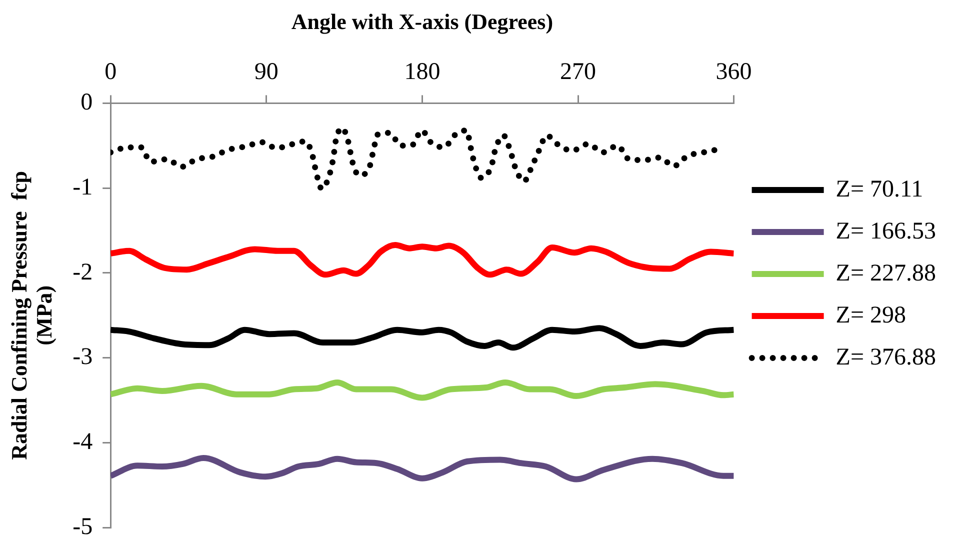 This screenshot has width=954, height=552. What do you see at coordinates (82, 272) in the screenshot?
I see `y-tick-label: -2` at bounding box center [82, 272].